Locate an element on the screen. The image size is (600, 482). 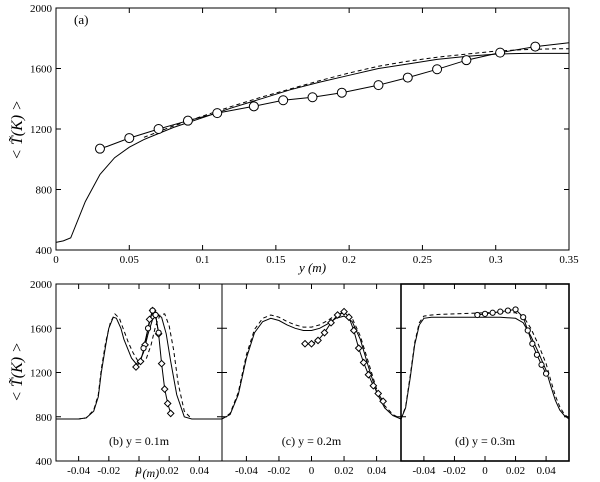
x-tick-label-a: 0.25 is located at coordinates (423, 260).